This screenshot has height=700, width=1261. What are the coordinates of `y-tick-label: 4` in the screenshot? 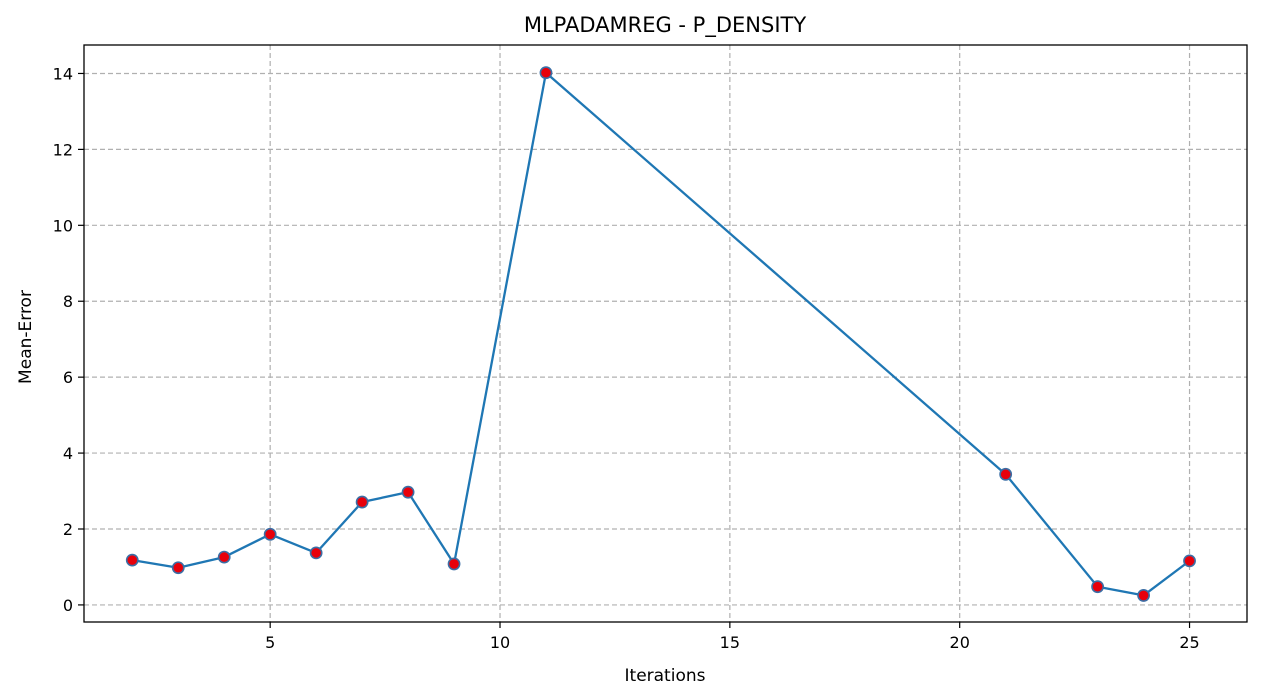 It's located at (68, 453).